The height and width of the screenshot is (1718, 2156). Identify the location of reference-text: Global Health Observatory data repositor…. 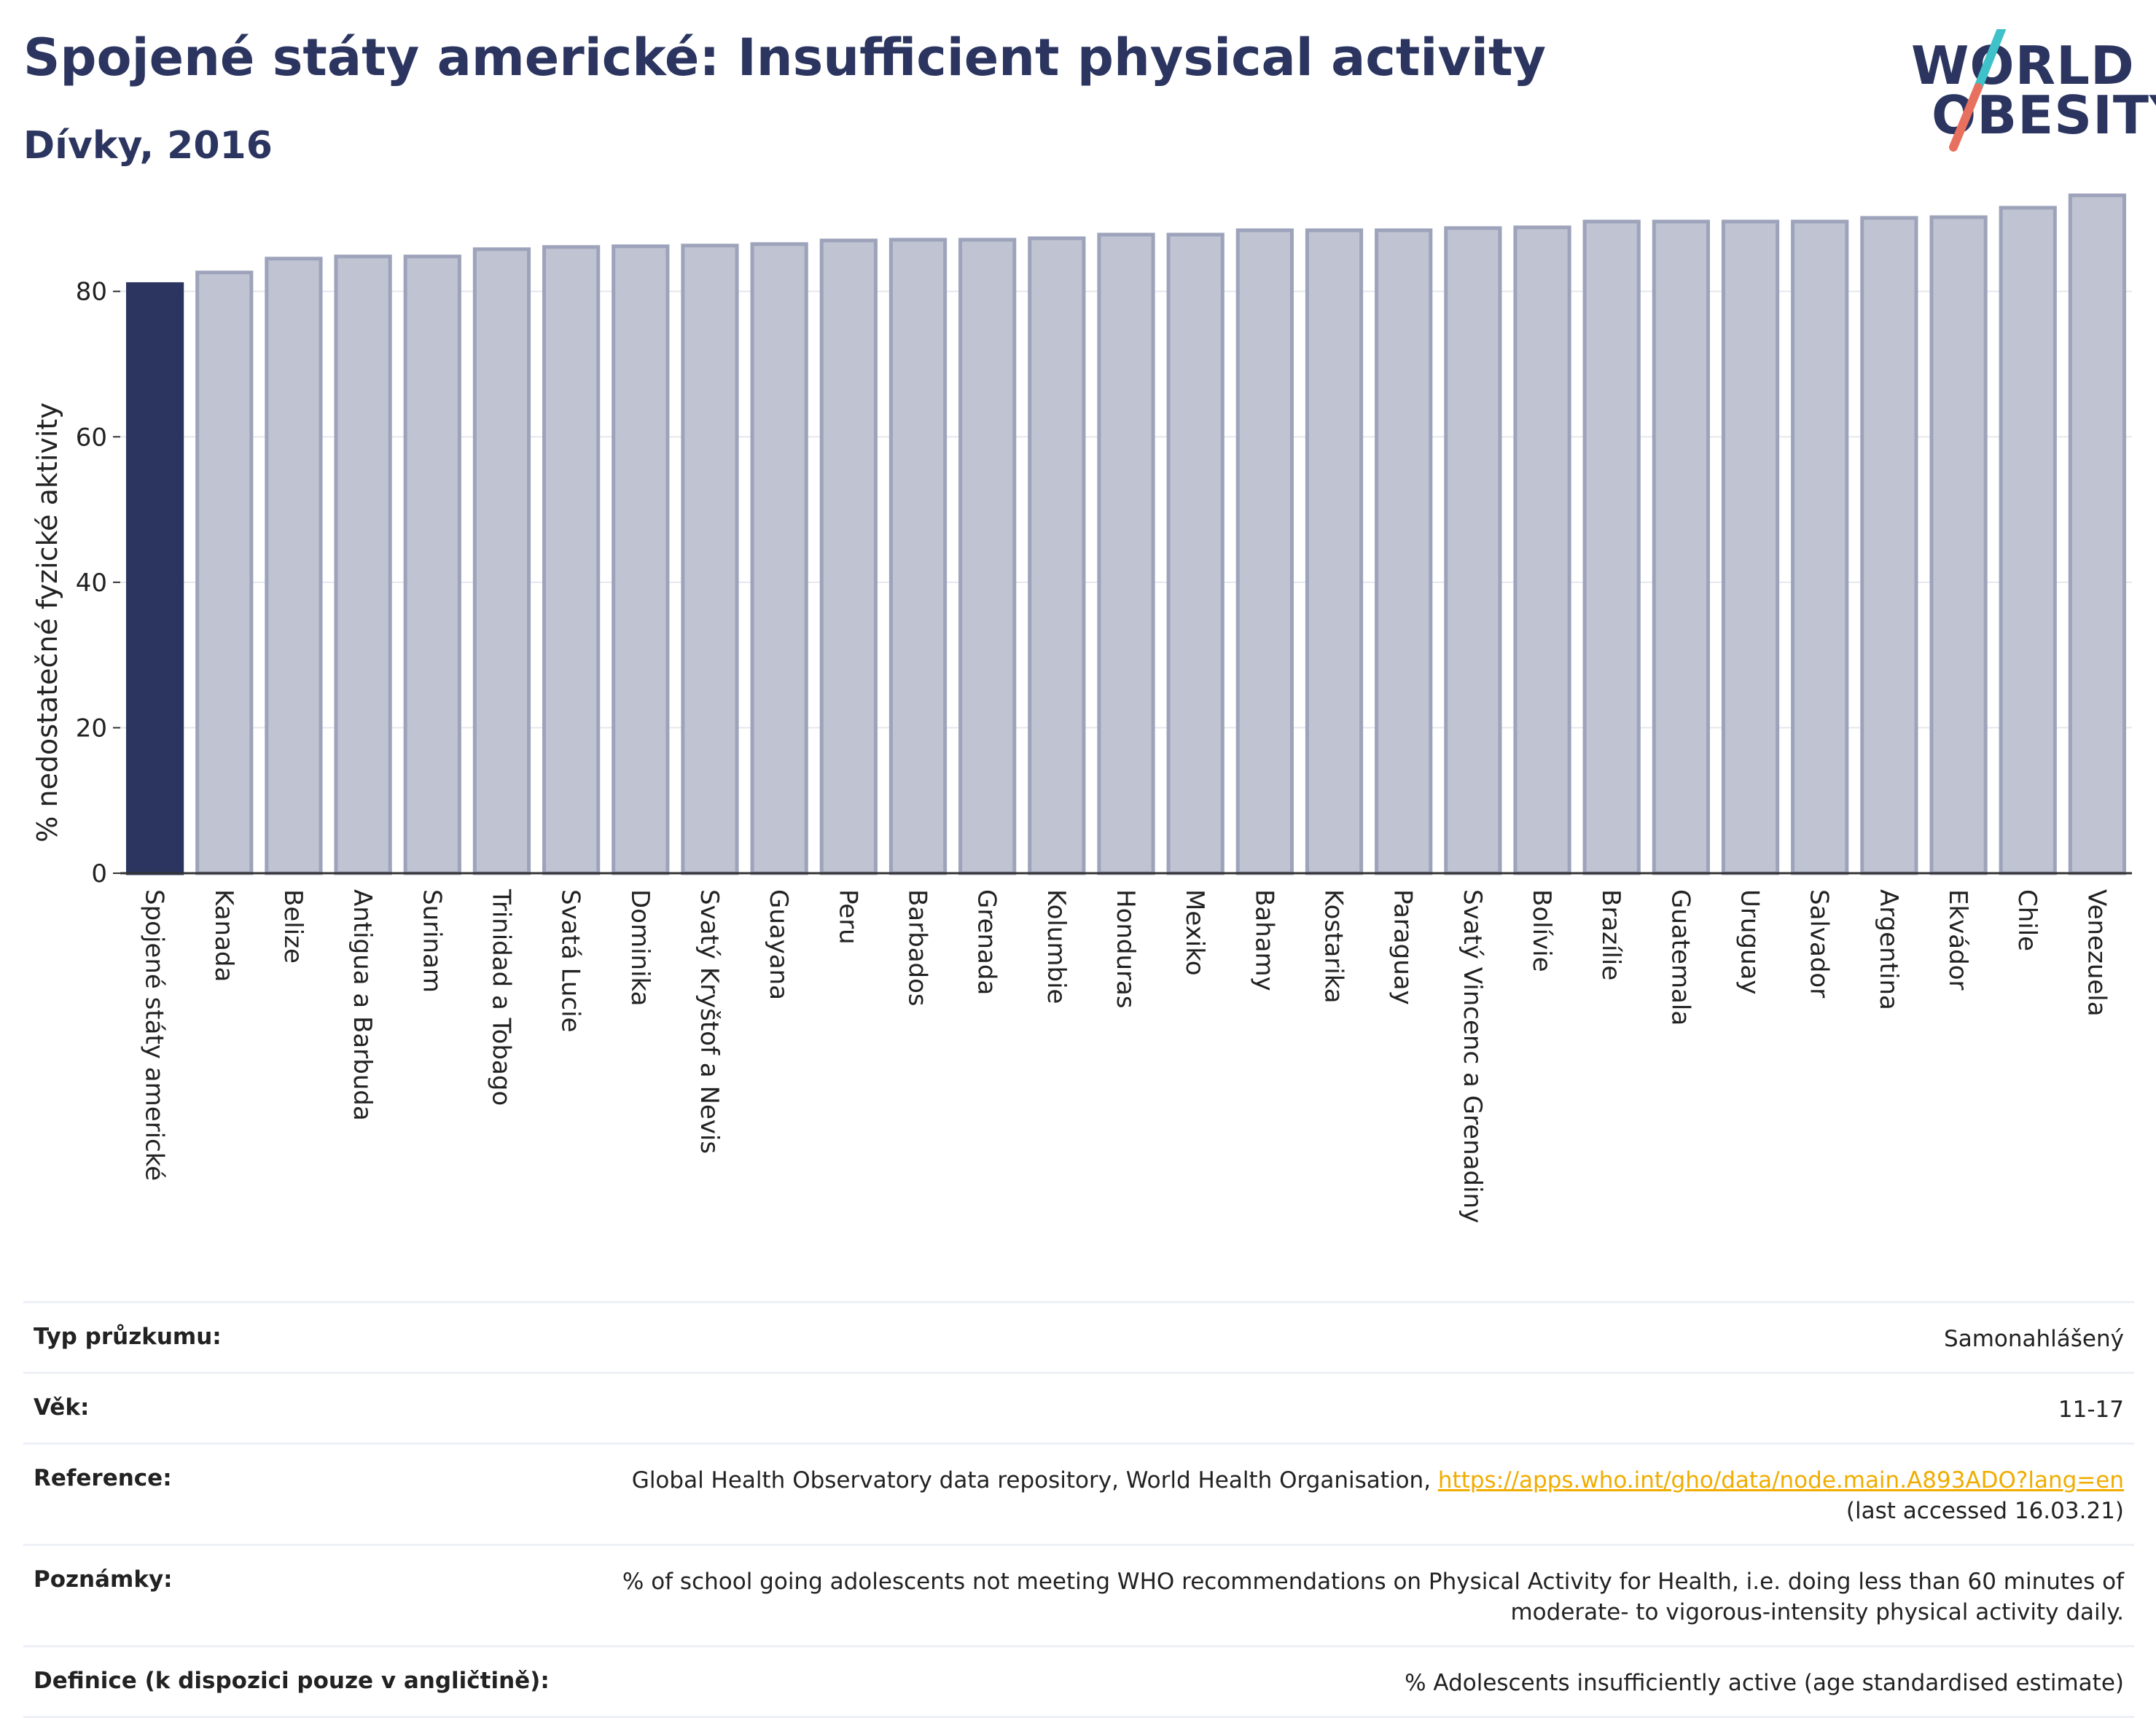
(1032, 1480).